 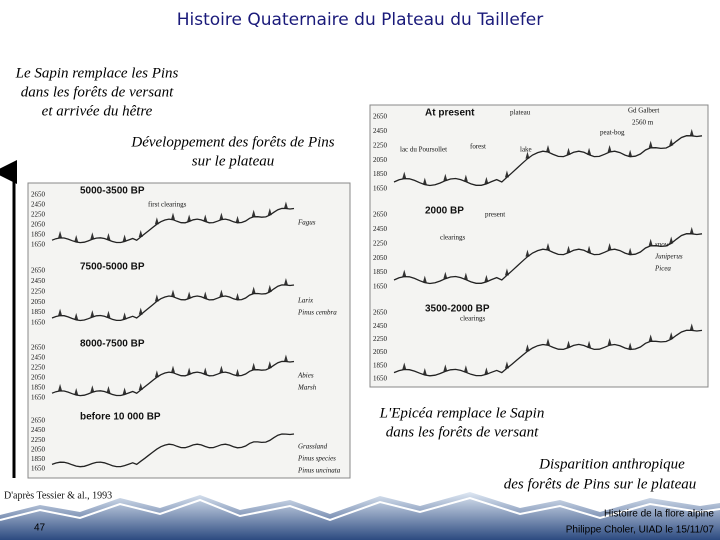 What do you see at coordinates (640, 530) in the screenshot?
I see `footer-line: Philippe Choler, UIAD le 15/11/07` at bounding box center [640, 530].